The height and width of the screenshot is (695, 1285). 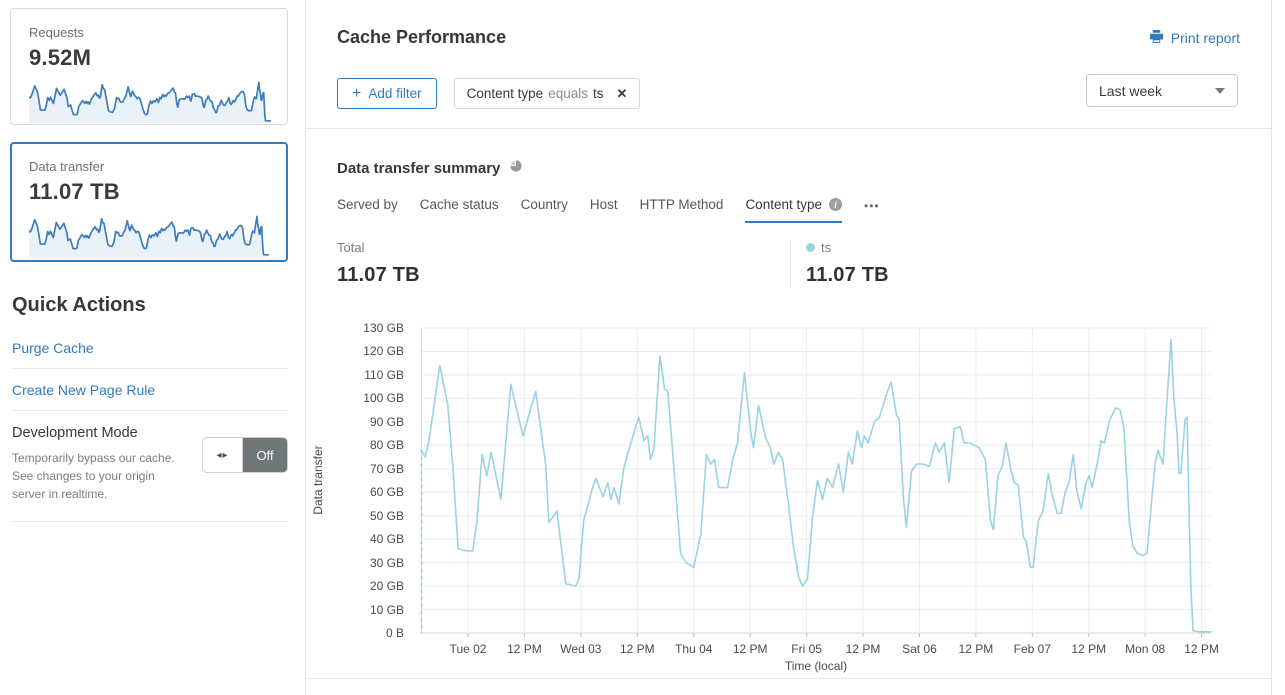 I want to click on data-transfer-sparkline-chart, so click(x=149, y=236).